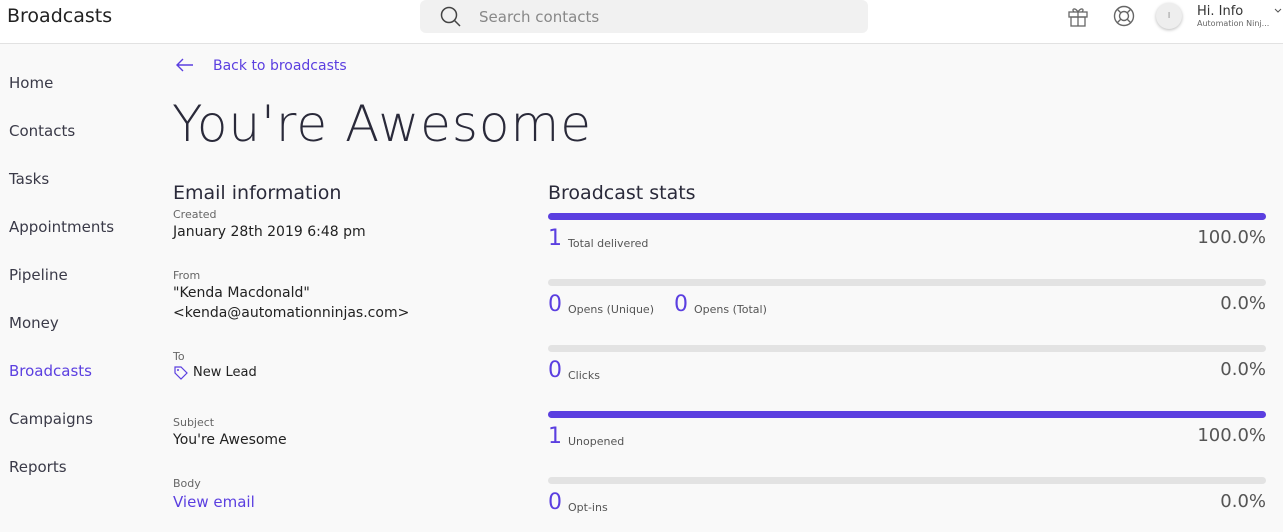  What do you see at coordinates (450, 16) in the screenshot?
I see `search-icon` at bounding box center [450, 16].